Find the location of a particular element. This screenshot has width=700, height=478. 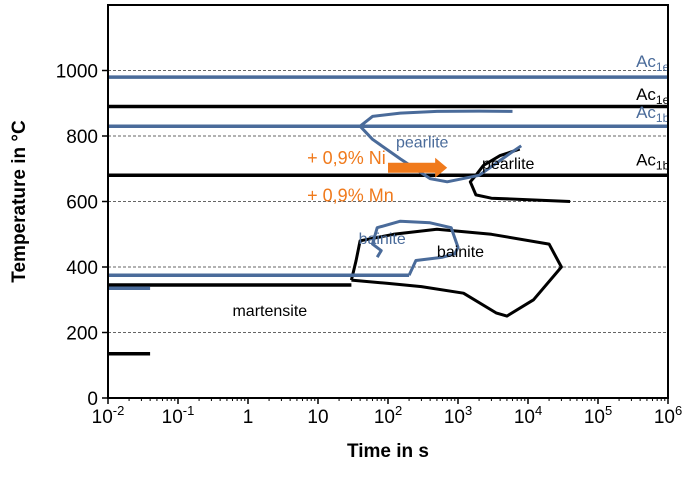

shift-arrow is located at coordinates (418, 167).